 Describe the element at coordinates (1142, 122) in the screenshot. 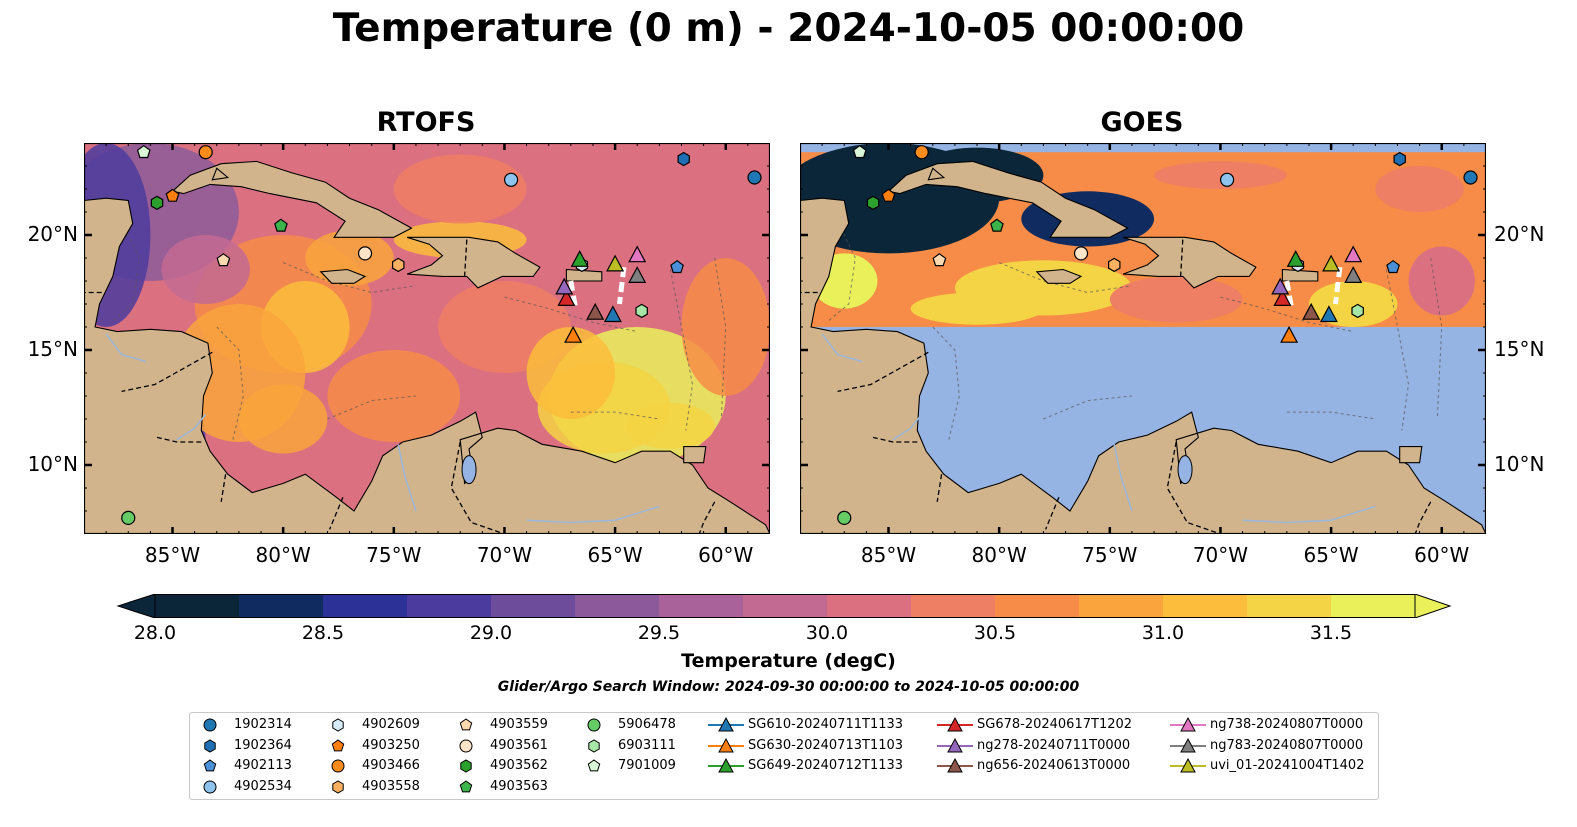

I see `panel-title-goes: GOES` at that location.